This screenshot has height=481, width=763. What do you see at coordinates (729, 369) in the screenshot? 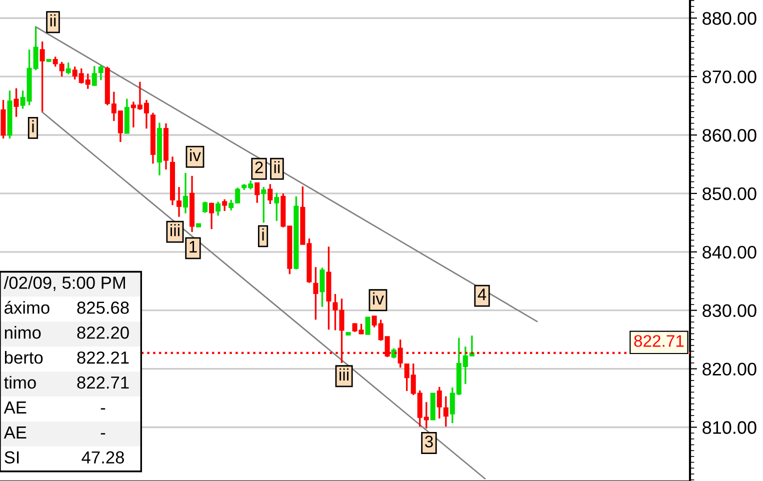
I see `y-tick-label: 820.00` at bounding box center [729, 369].